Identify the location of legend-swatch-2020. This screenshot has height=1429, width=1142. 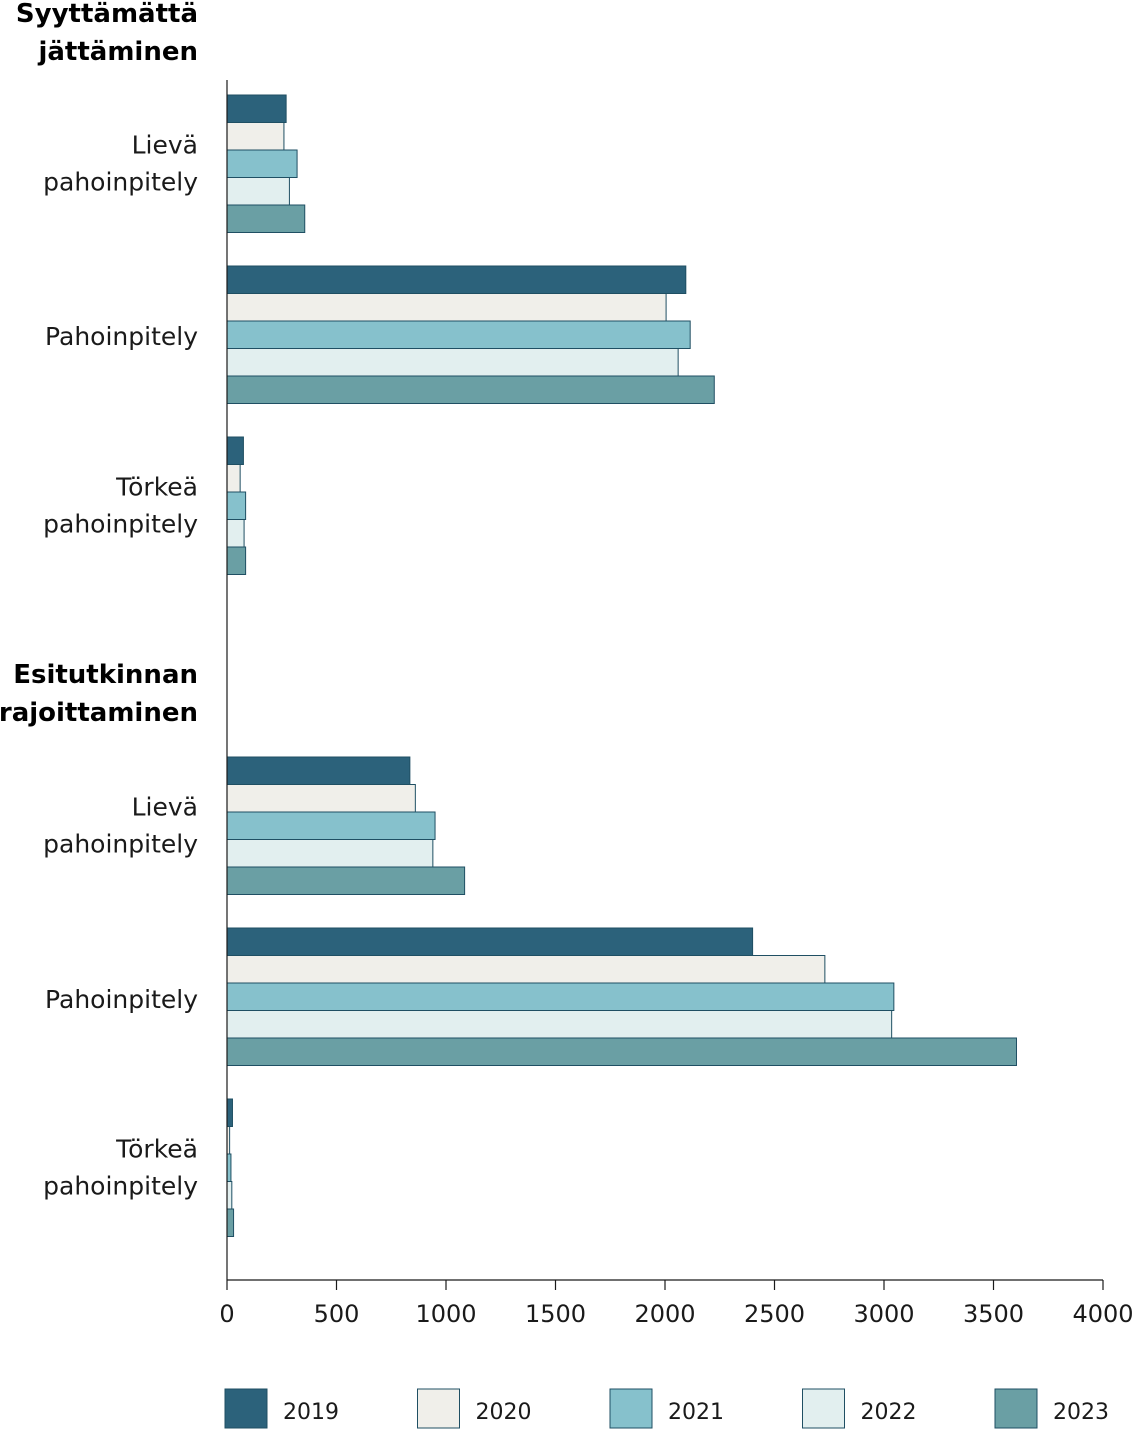
(438, 1408).